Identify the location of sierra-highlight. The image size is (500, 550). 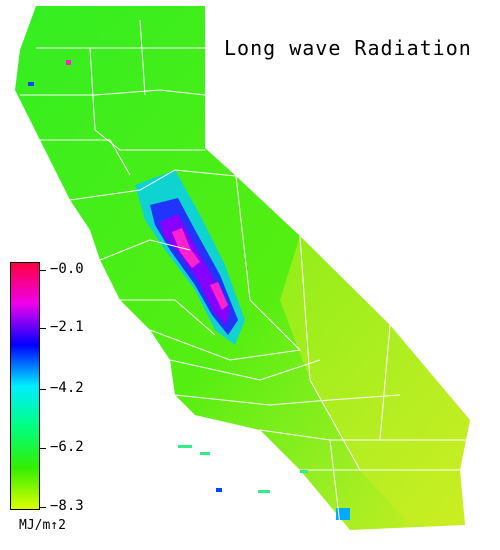
(190, 257).